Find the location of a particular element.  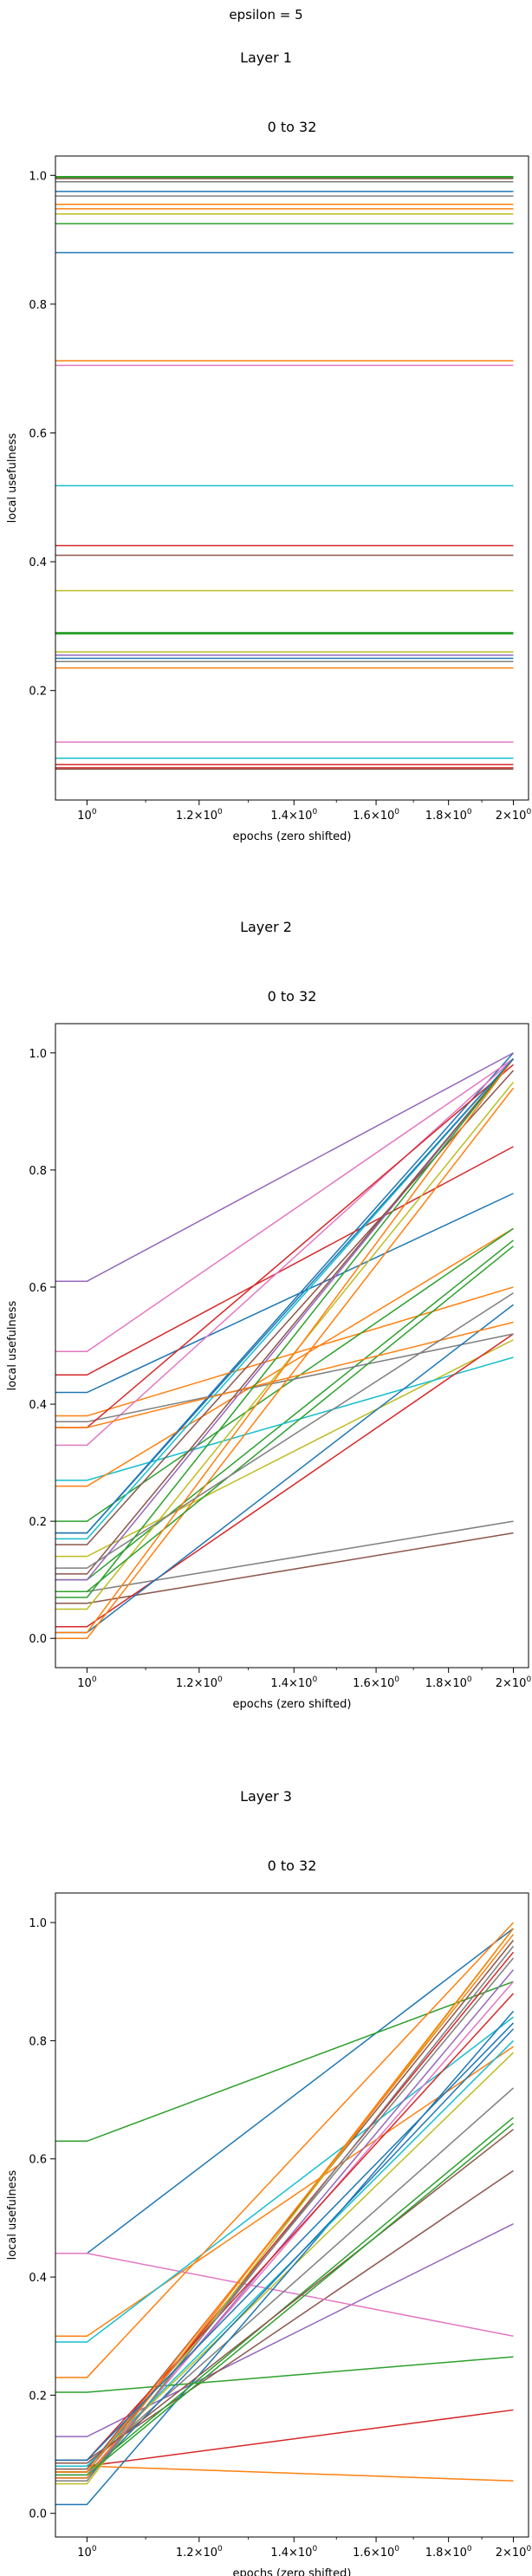

chart-suptitle: Layer 3 is located at coordinates (266, 1796).